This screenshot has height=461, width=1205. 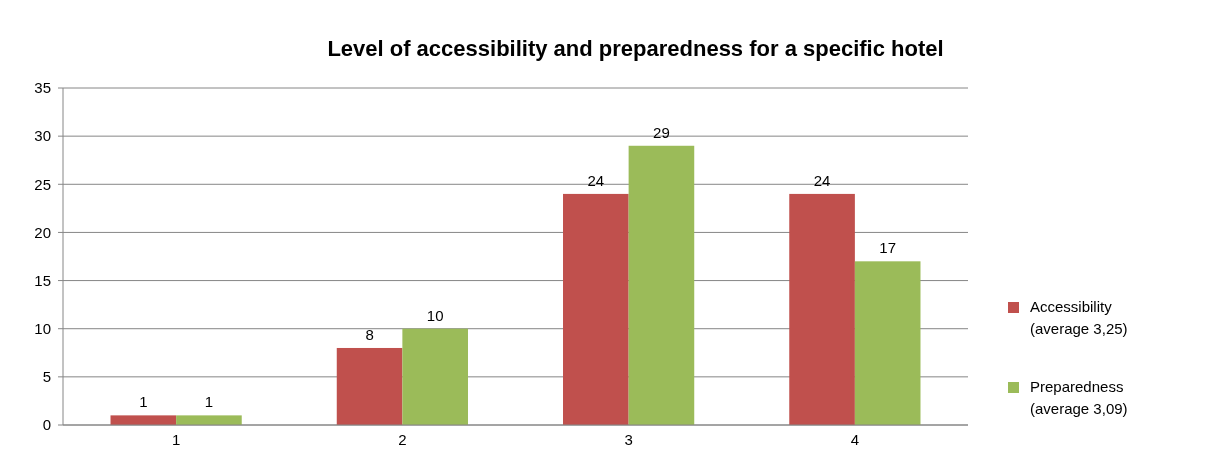 What do you see at coordinates (176, 439) in the screenshot?
I see `x-tick-label: 1` at bounding box center [176, 439].